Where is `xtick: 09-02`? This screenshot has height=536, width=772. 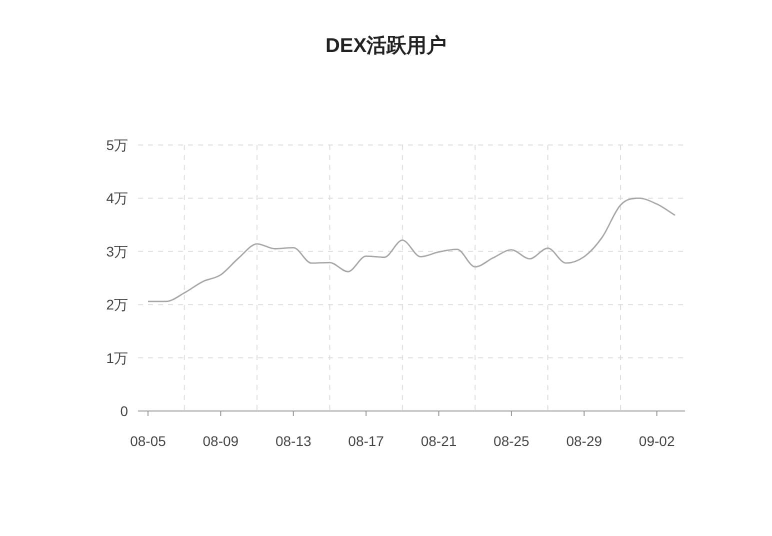 xtick: 09-02 is located at coordinates (656, 441).